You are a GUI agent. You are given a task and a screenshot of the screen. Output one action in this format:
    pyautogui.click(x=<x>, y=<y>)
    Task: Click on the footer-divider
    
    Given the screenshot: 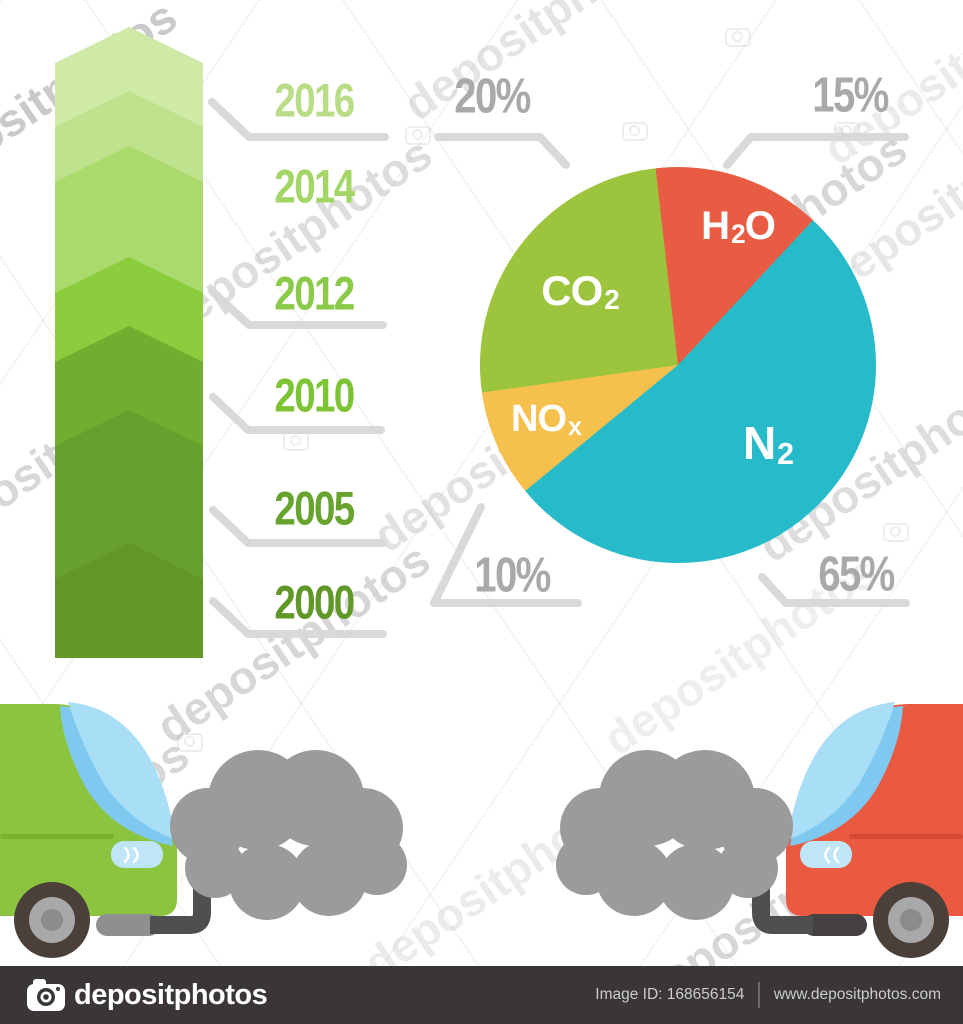 What is the action you would take?
    pyautogui.click(x=759, y=995)
    